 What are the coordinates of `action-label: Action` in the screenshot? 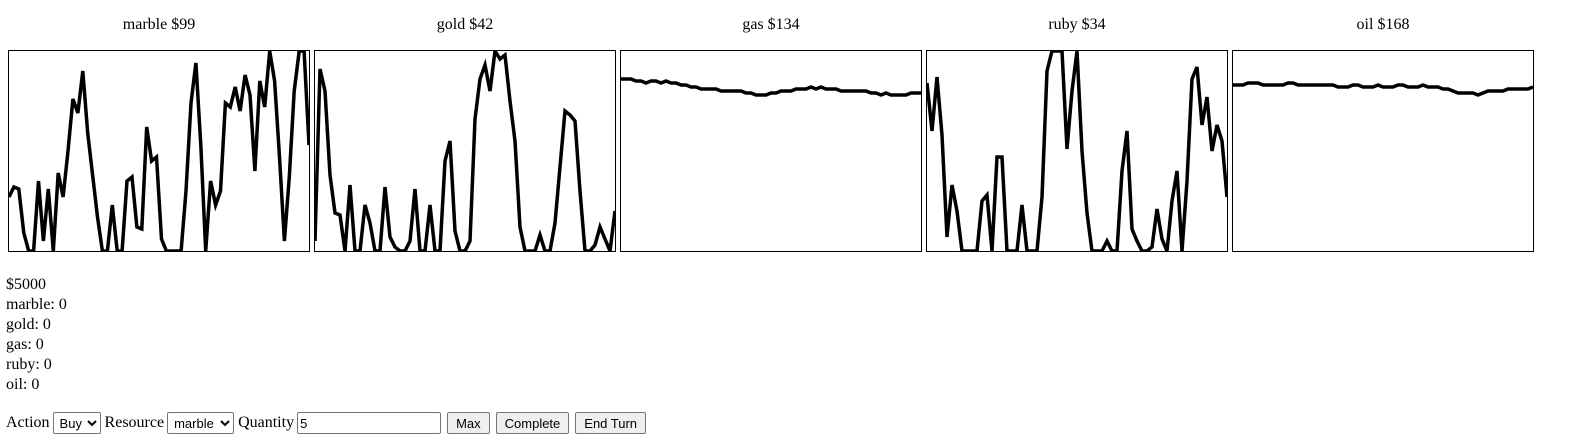 It's located at (28, 422).